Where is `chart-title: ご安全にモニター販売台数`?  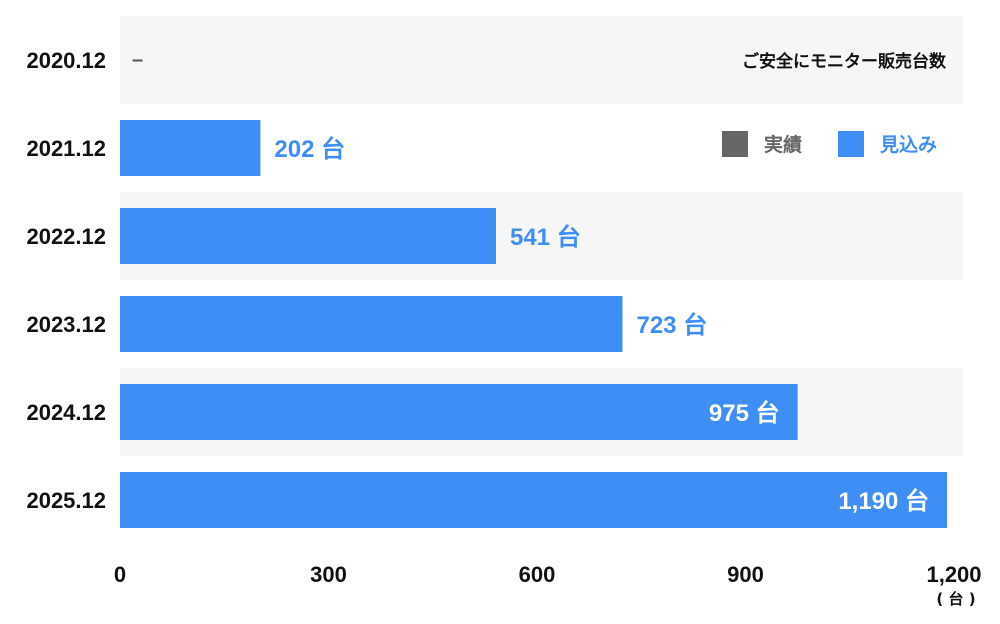
chart-title: ご安全にモニター販売台数 is located at coordinates (844, 61).